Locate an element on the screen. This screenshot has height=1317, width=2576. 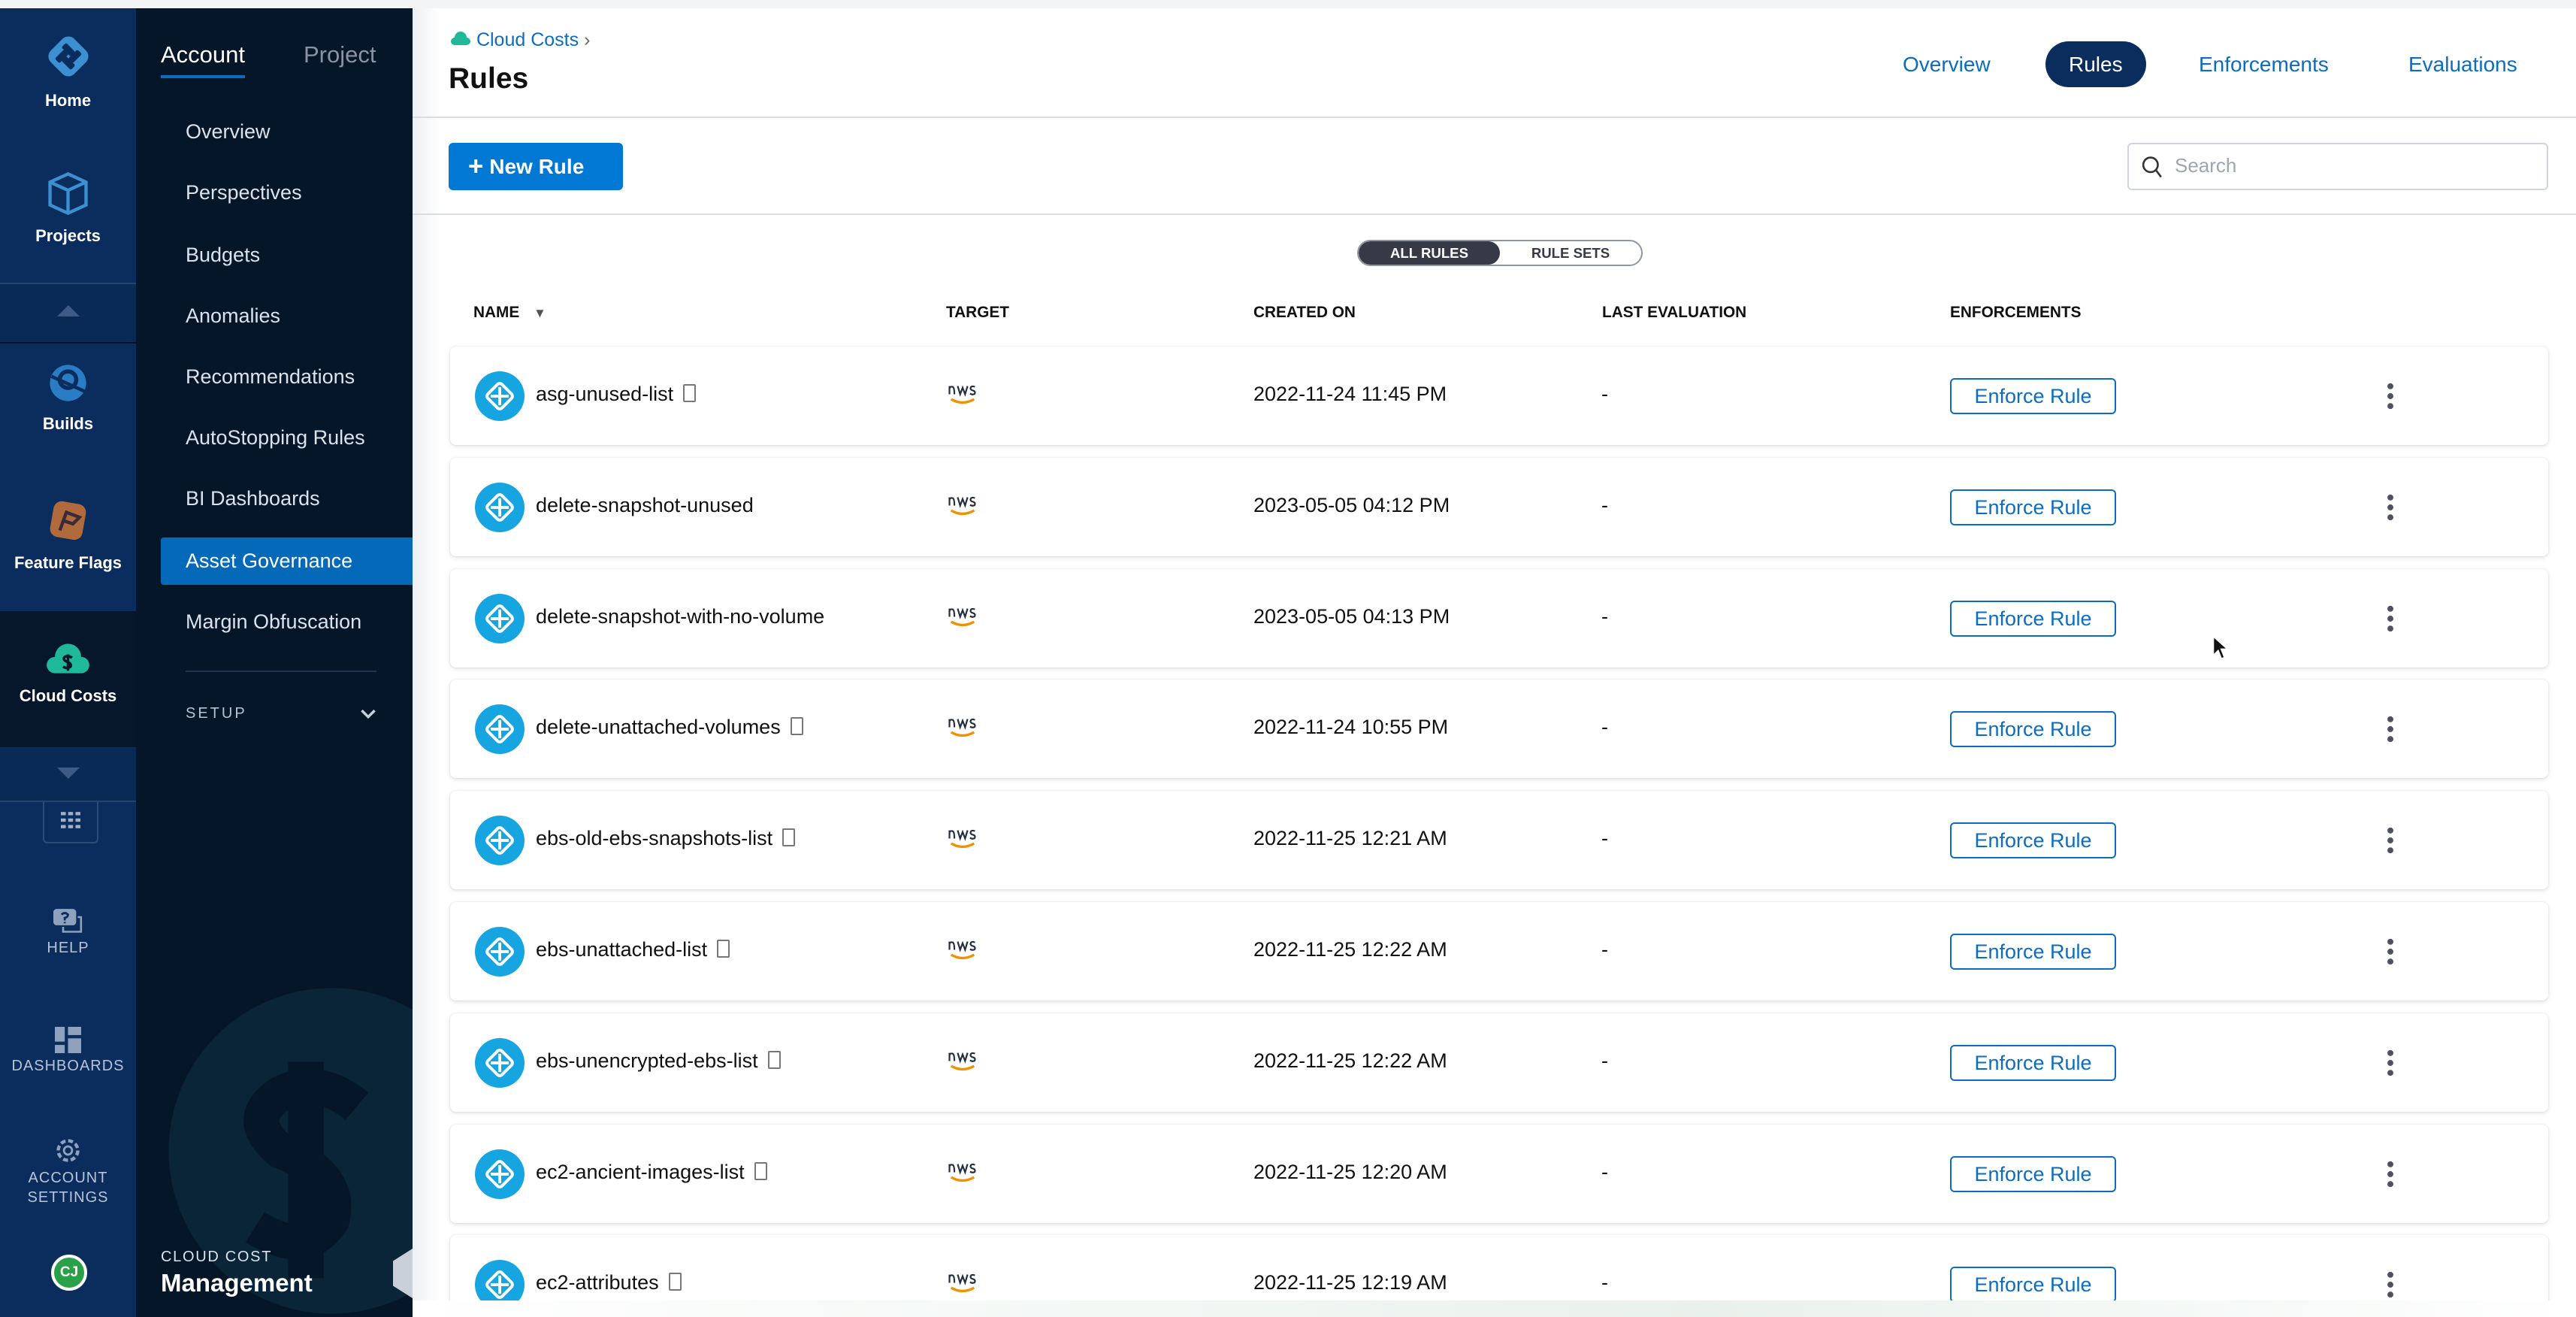
nav-item-overview: Overview is located at coordinates (228, 131).